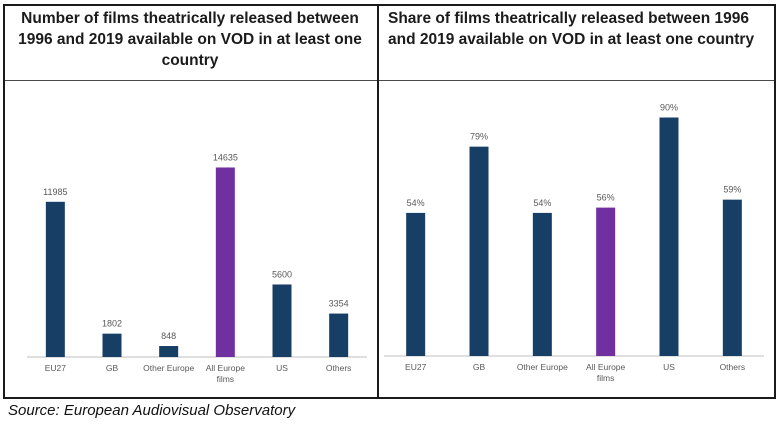 This screenshot has height=429, width=781. What do you see at coordinates (112, 368) in the screenshot?
I see `count-tick-label-1: GB` at bounding box center [112, 368].